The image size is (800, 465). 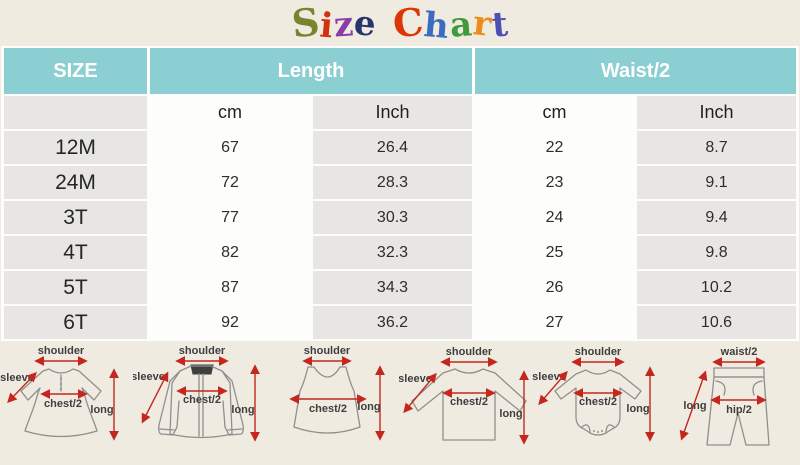 I want to click on header-waist: Waist/2, so click(x=635, y=71).